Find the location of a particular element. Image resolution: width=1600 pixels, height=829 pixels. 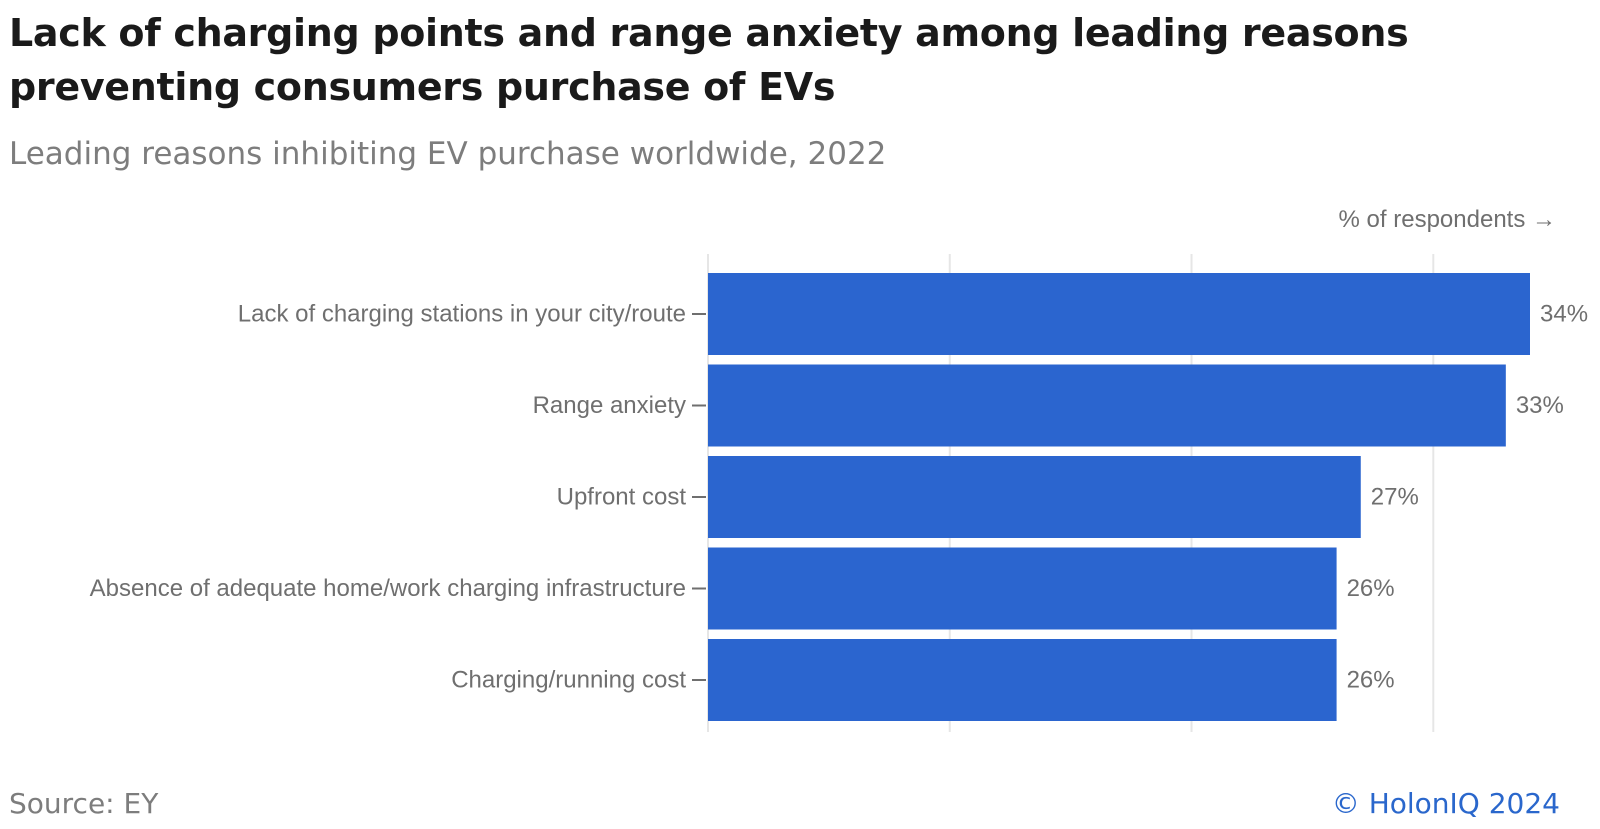

source-note: Source: EY is located at coordinates (84, 803).